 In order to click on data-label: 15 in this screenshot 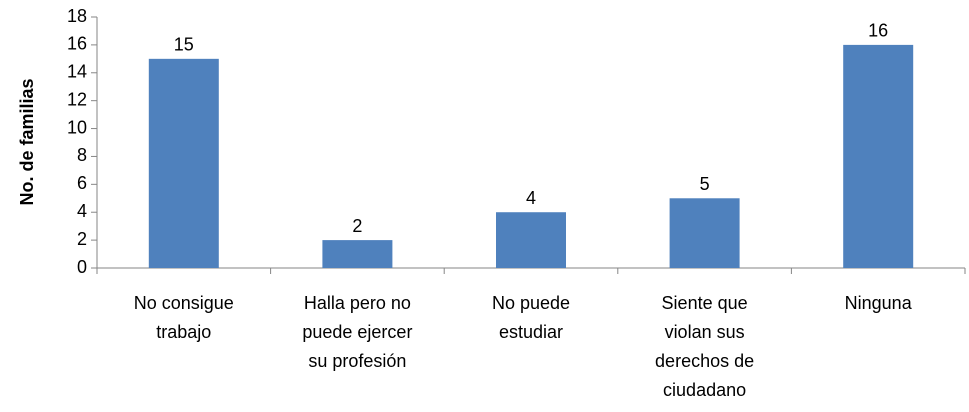, I will do `click(184, 45)`.